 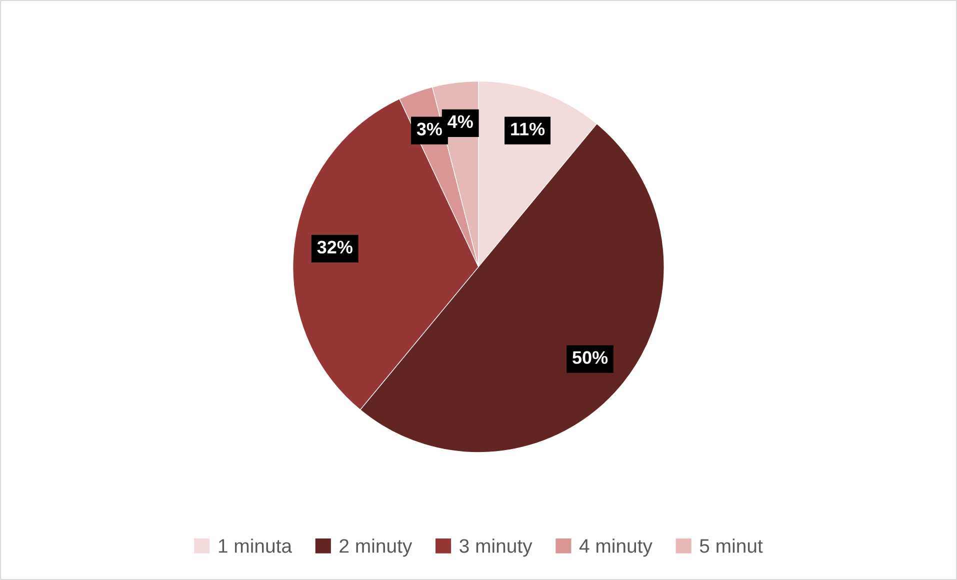 What do you see at coordinates (460, 121) in the screenshot?
I see `data-label: 4%` at bounding box center [460, 121].